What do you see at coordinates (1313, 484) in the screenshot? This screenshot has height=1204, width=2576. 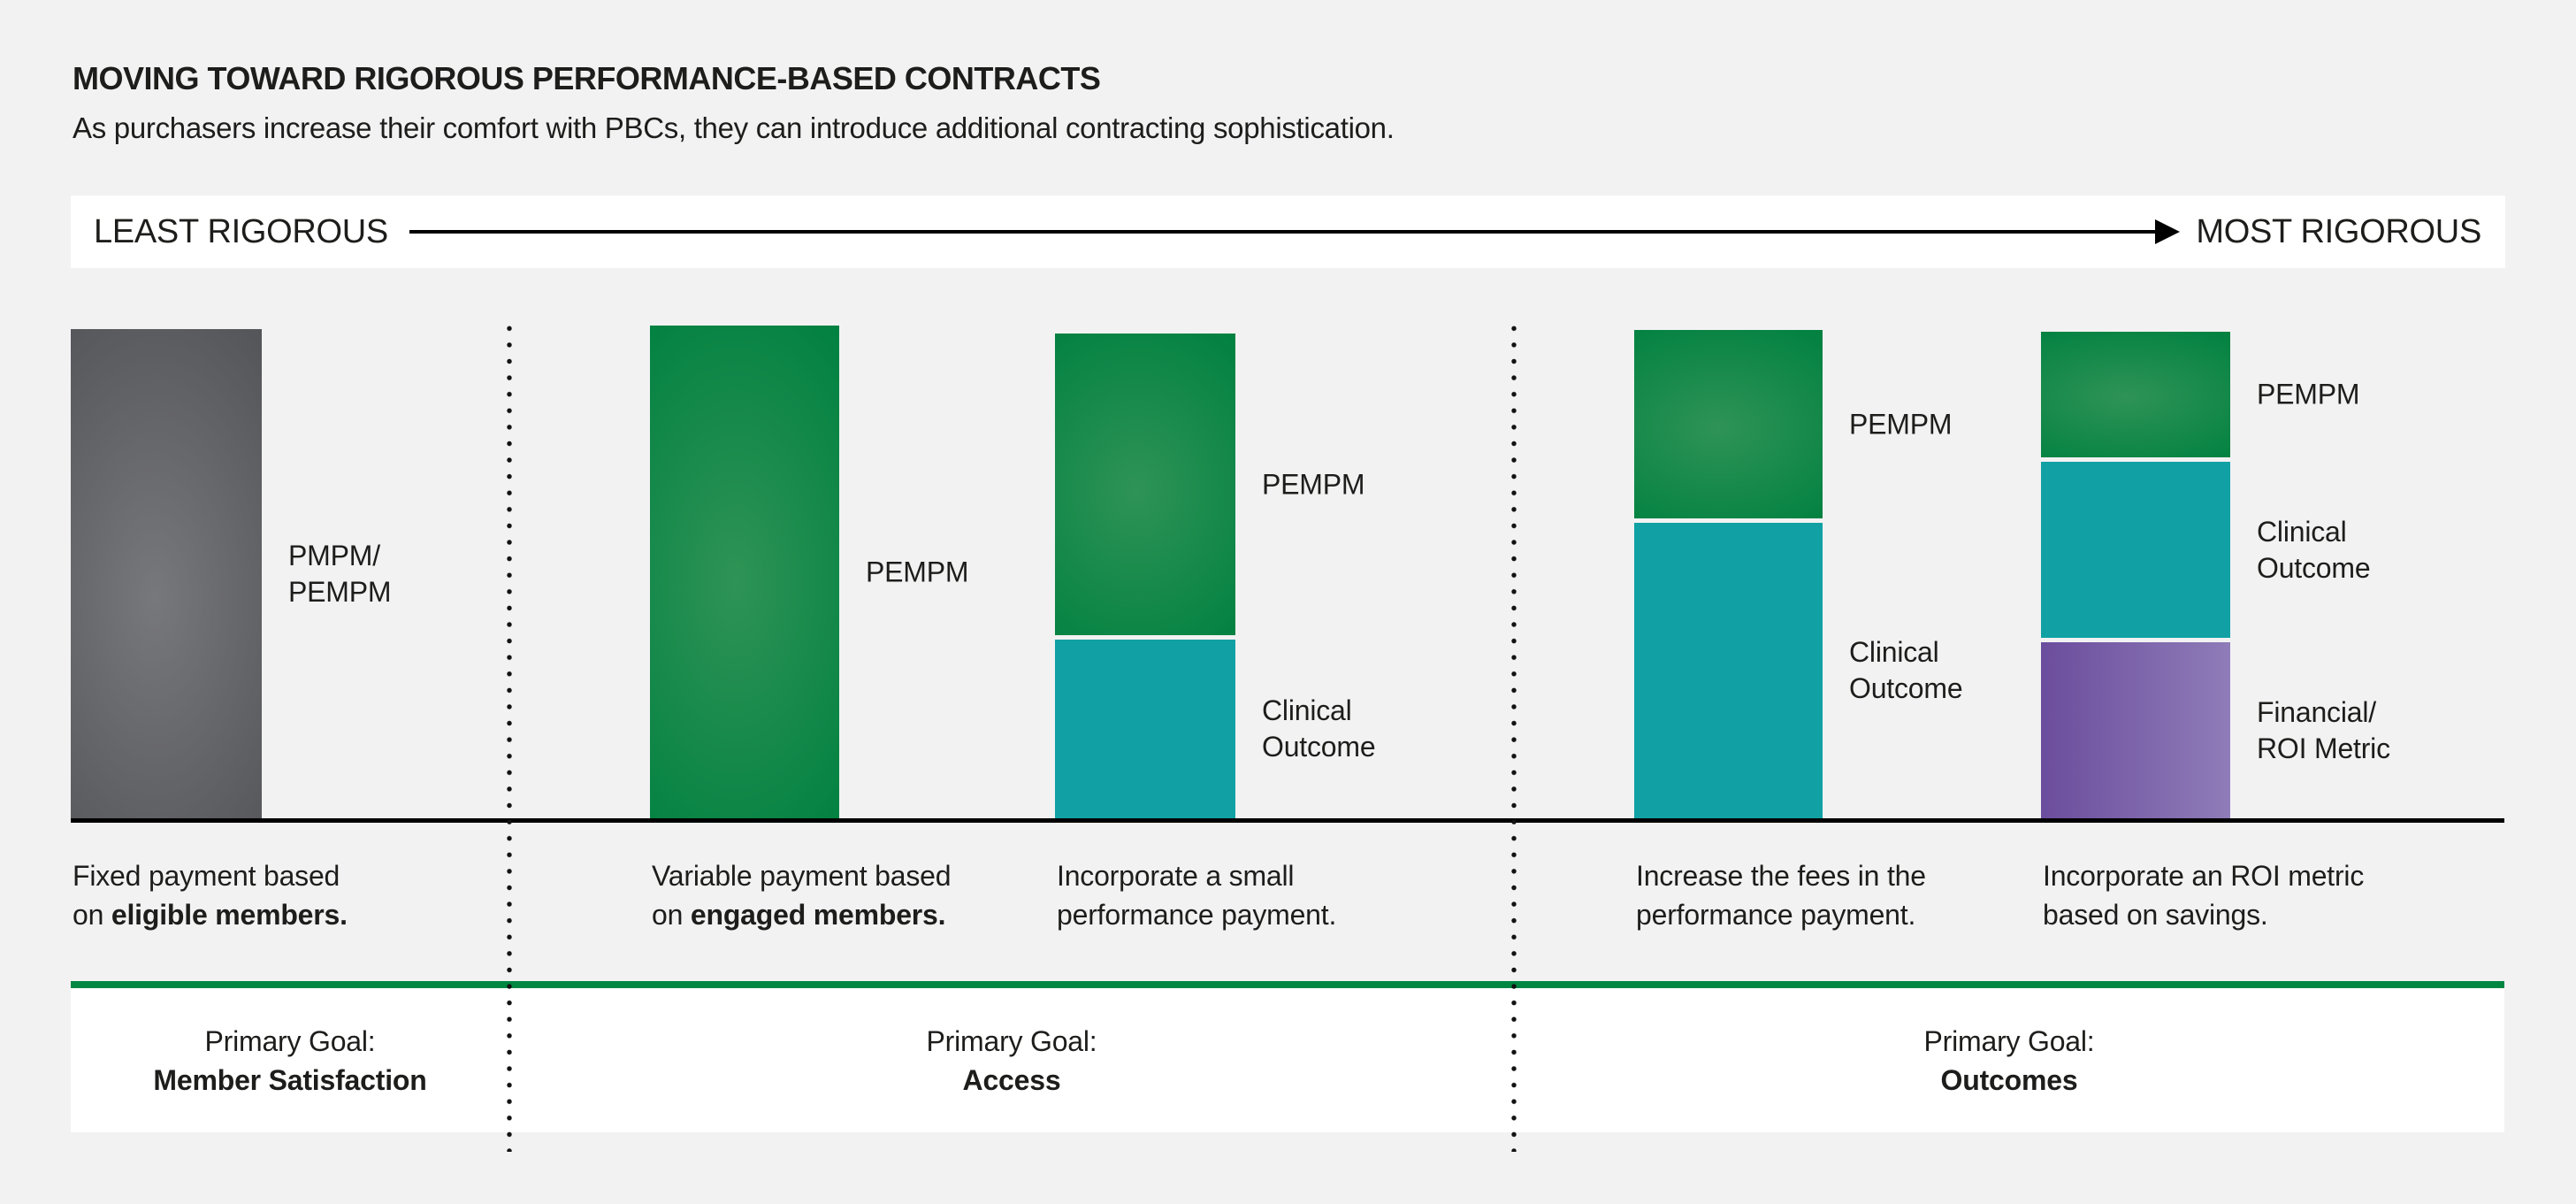 I see `segment-label-column-3: PEMPM` at bounding box center [1313, 484].